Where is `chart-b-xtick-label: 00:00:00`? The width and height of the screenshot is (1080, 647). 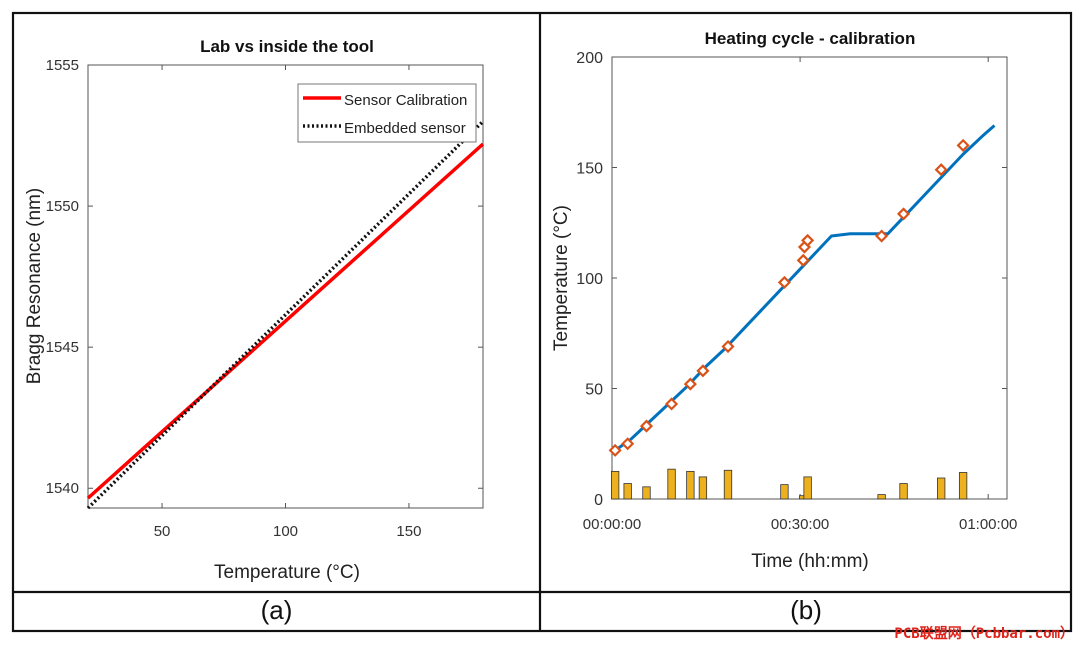
chart-b-xtick-label: 00:00:00 is located at coordinates (612, 524).